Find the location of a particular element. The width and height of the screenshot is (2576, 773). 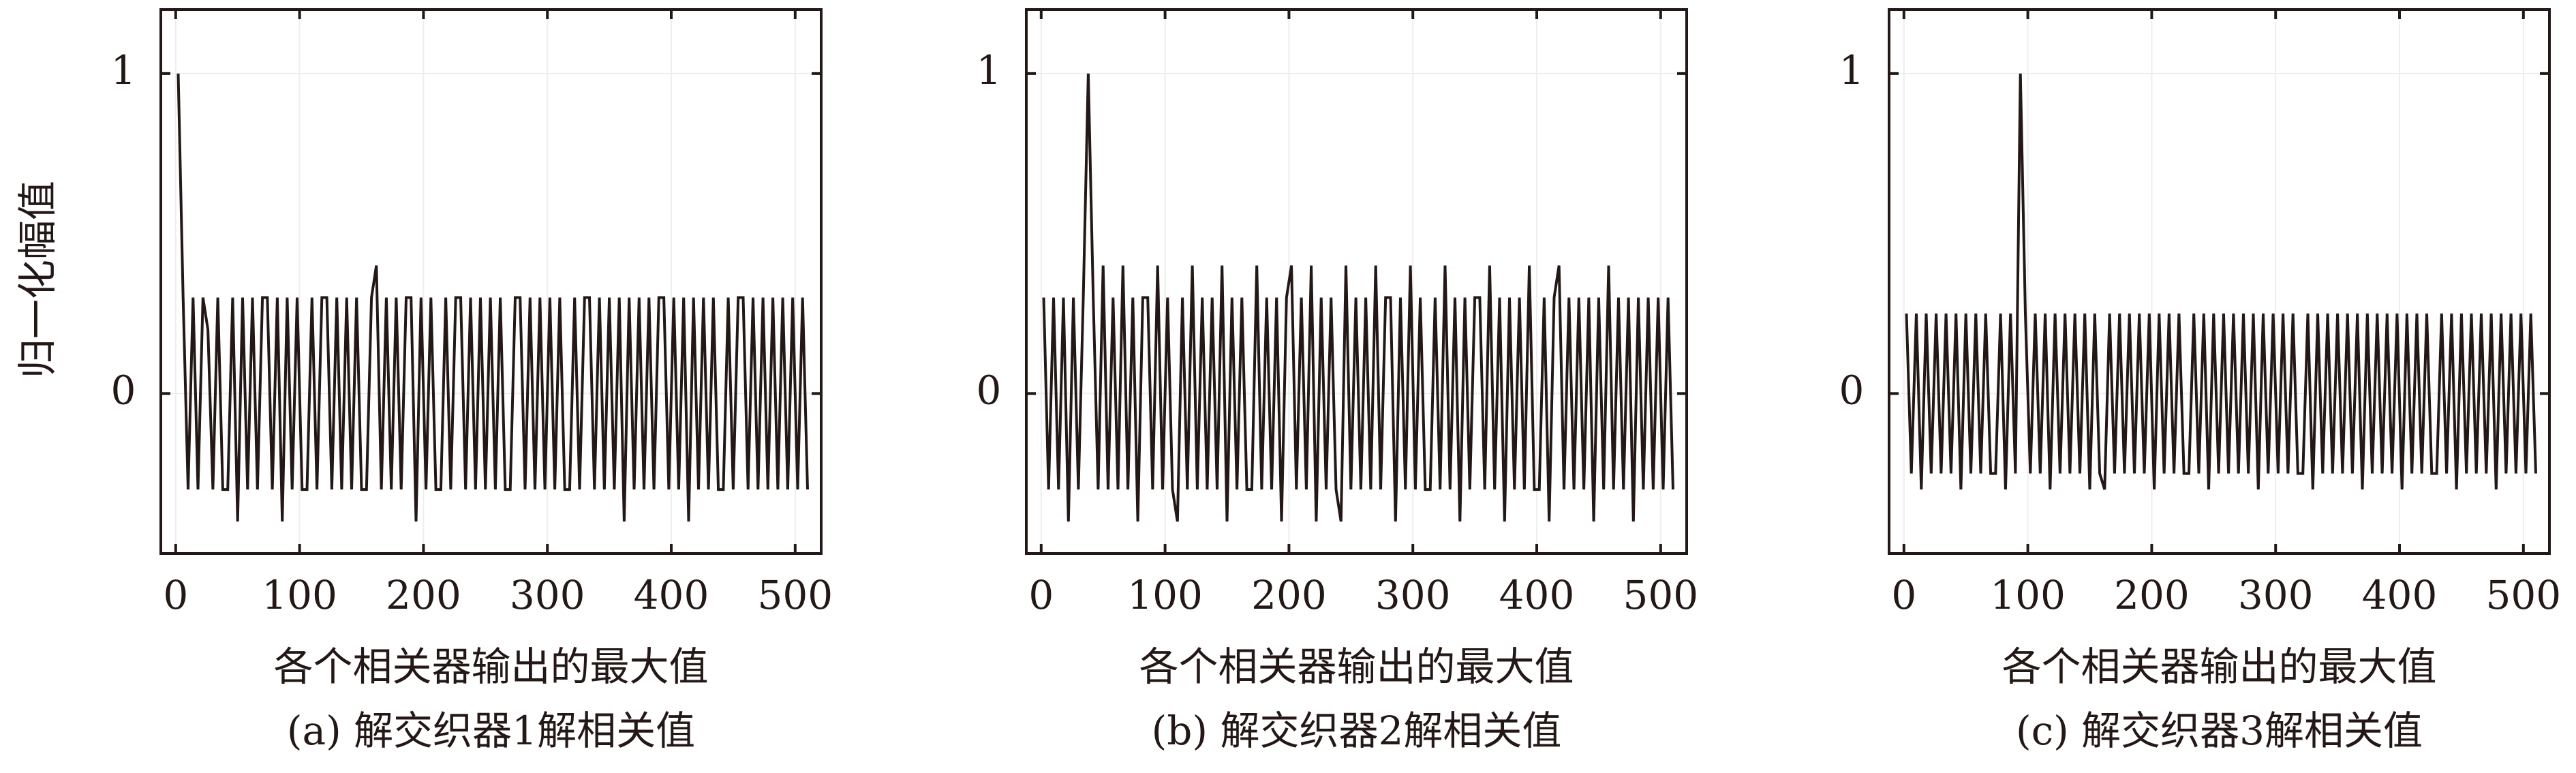

subtitle: (a) 解交织器1解相关值 is located at coordinates (491, 731).